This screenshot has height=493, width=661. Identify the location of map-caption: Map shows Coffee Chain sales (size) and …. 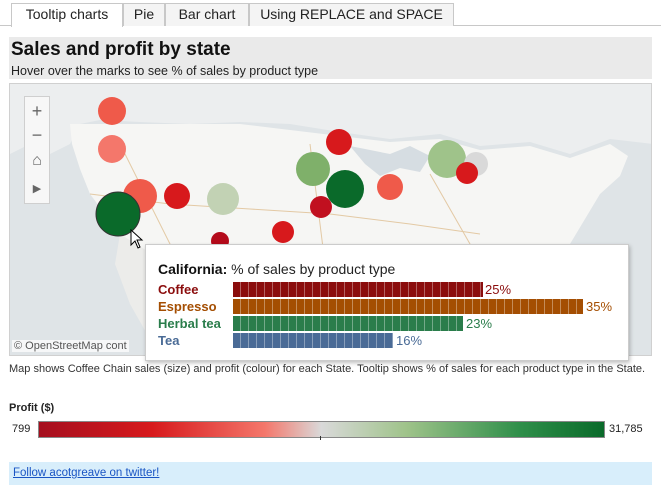
(327, 369).